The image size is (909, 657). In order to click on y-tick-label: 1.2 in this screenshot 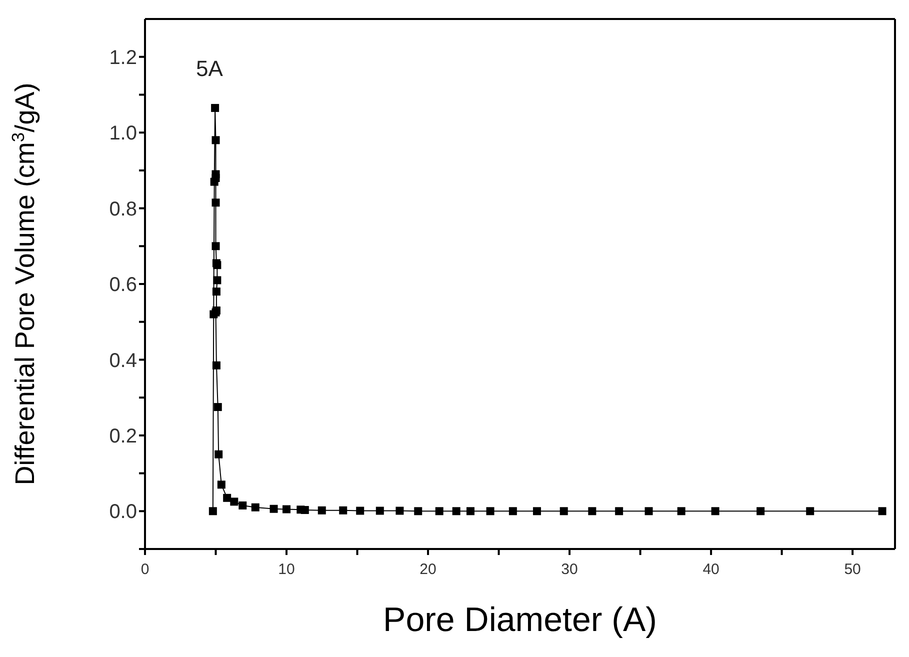, I will do `click(123, 57)`.